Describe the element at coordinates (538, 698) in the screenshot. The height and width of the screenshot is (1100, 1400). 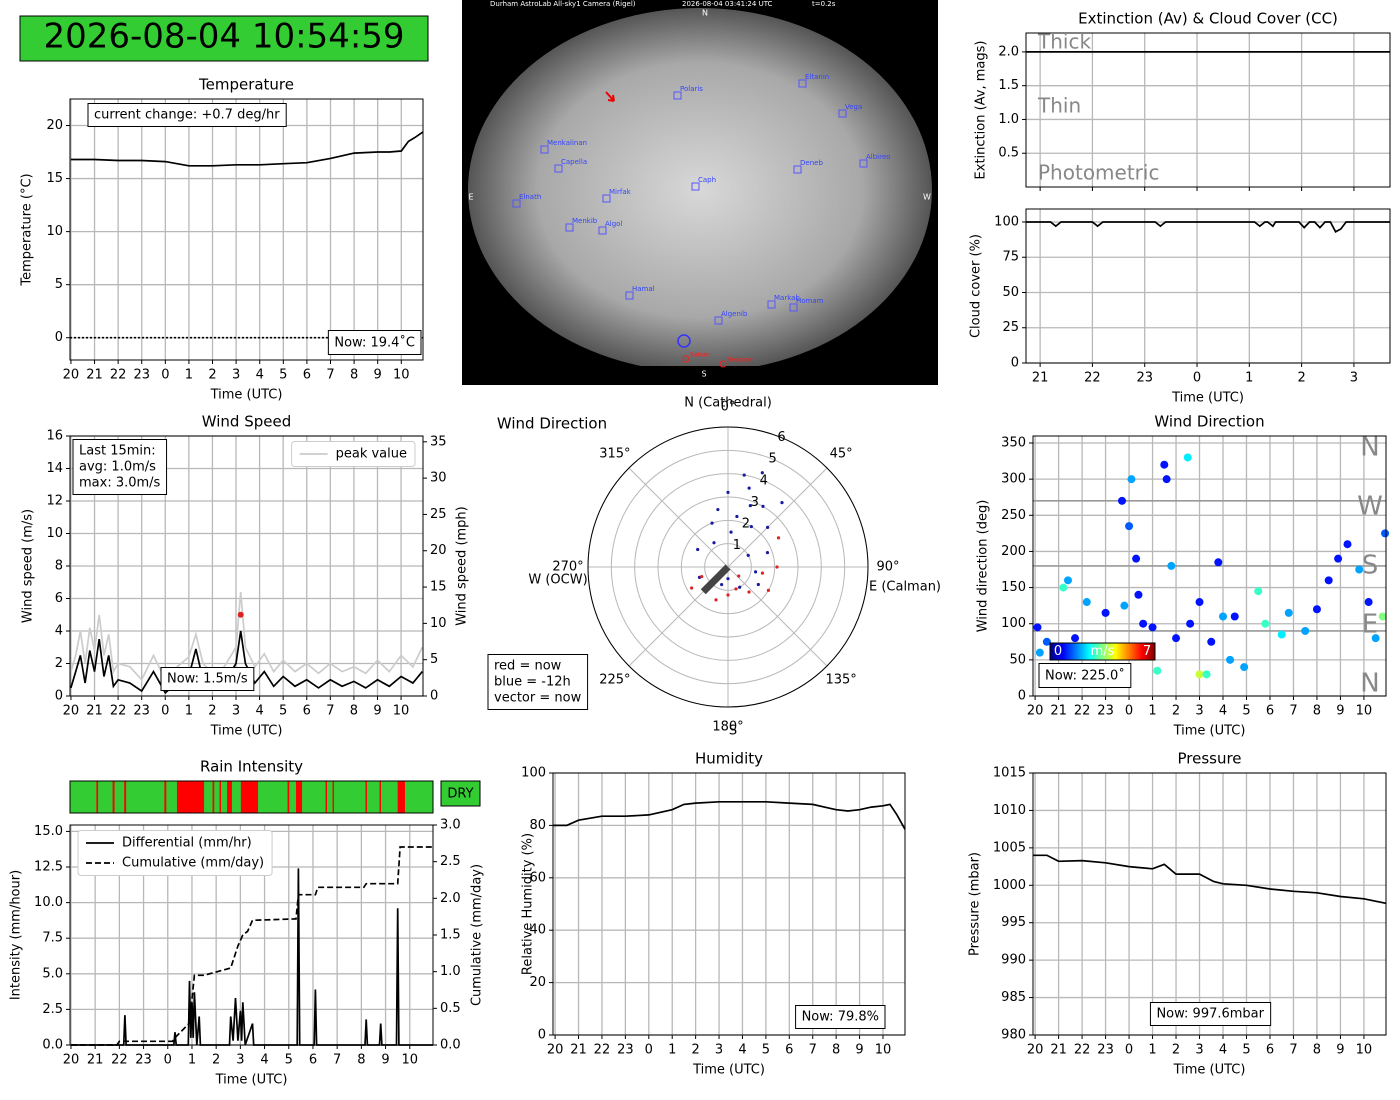
I see `annotation-text: vector = now` at that location.